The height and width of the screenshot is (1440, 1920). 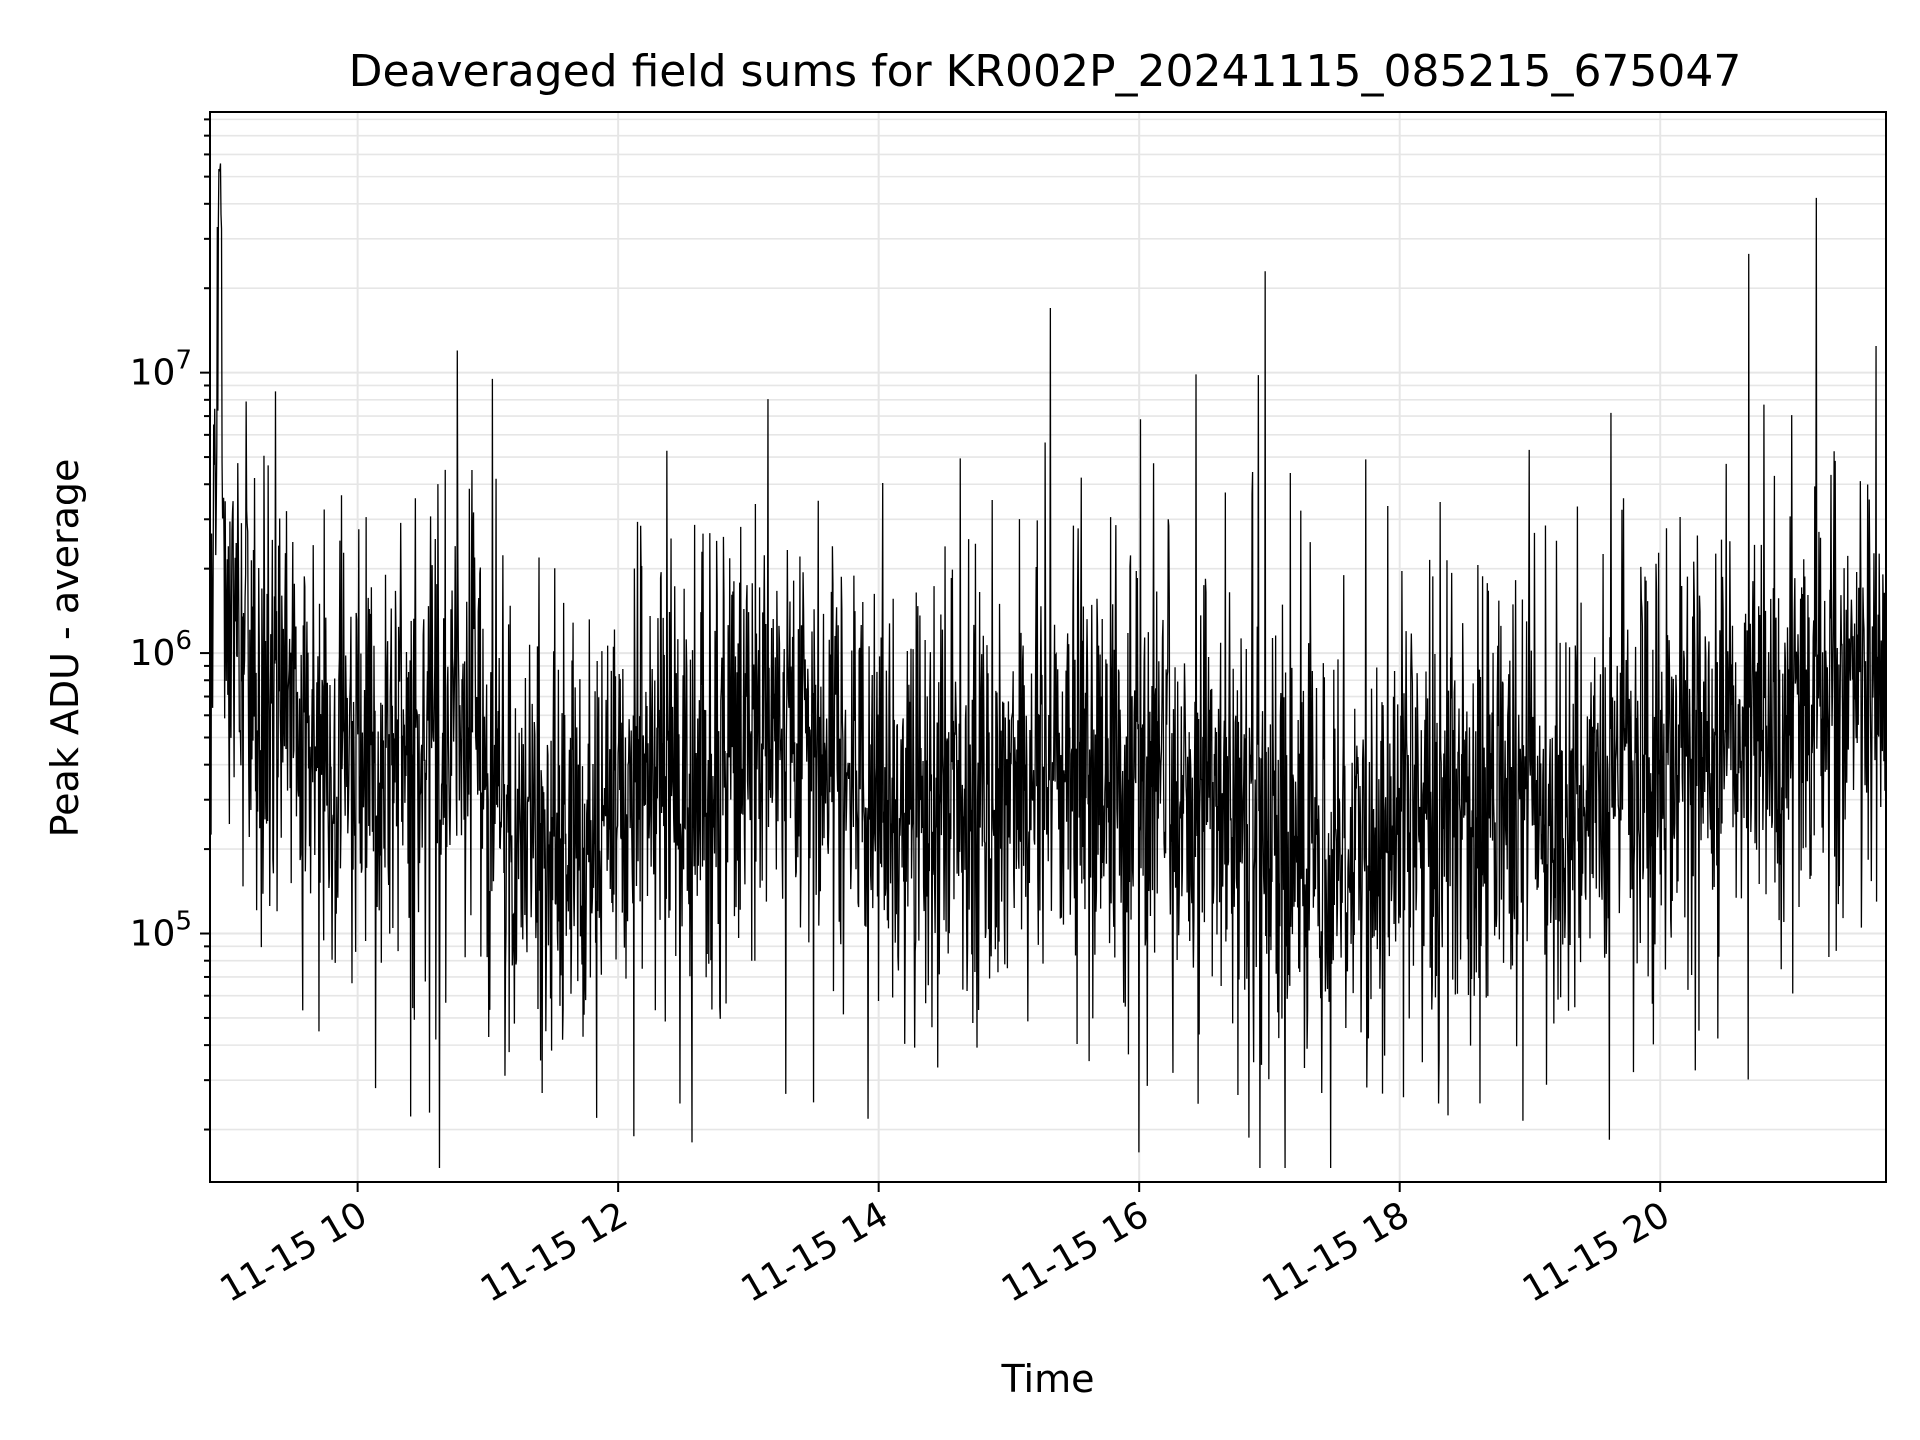 What do you see at coordinates (1048, 1379) in the screenshot?
I see `x-axis-label: Time` at bounding box center [1048, 1379].